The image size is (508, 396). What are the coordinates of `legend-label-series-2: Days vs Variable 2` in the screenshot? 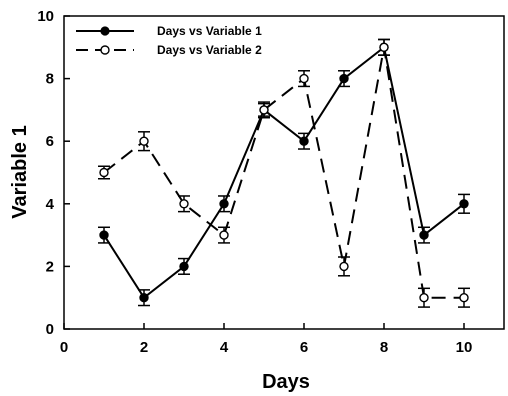 It's located at (209, 50).